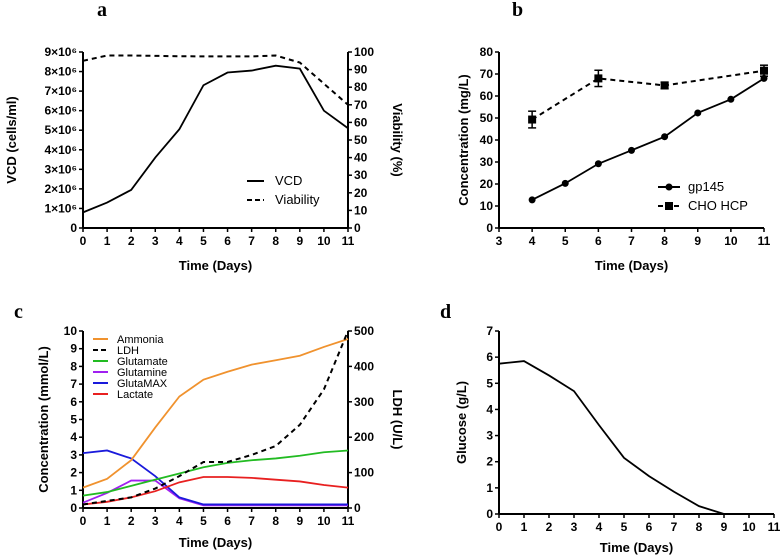  What do you see at coordinates (60, 189) in the screenshot?
I see `y-tick-label: 2×10⁶` at bounding box center [60, 189].